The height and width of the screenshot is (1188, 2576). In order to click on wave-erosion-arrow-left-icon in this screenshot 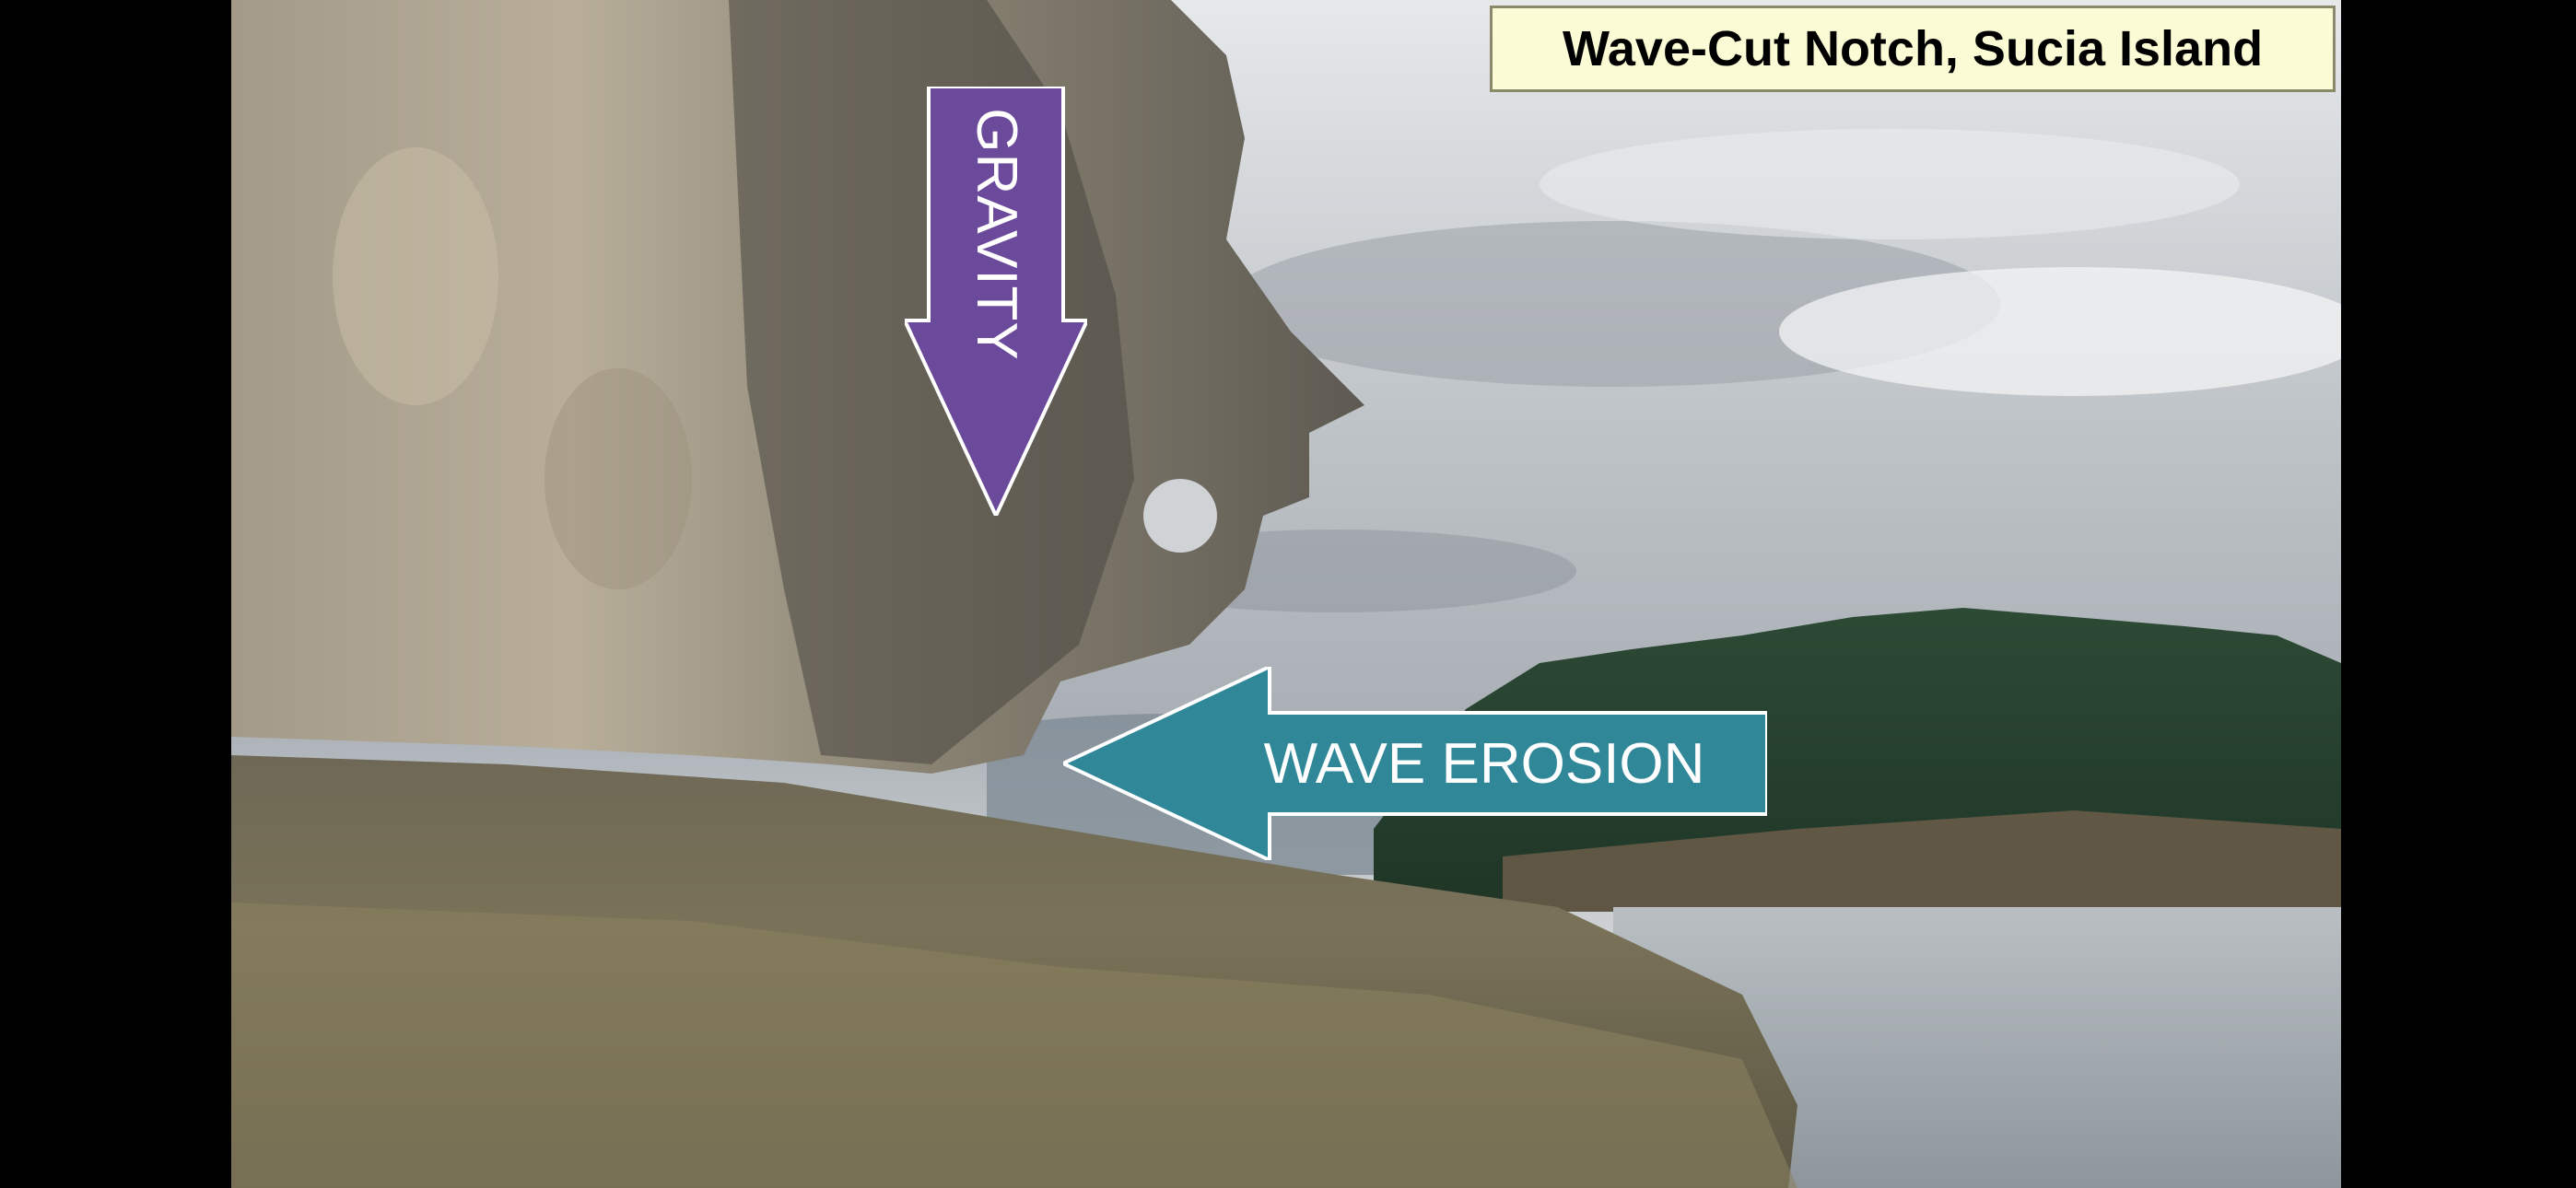, I will do `click(1415, 763)`.